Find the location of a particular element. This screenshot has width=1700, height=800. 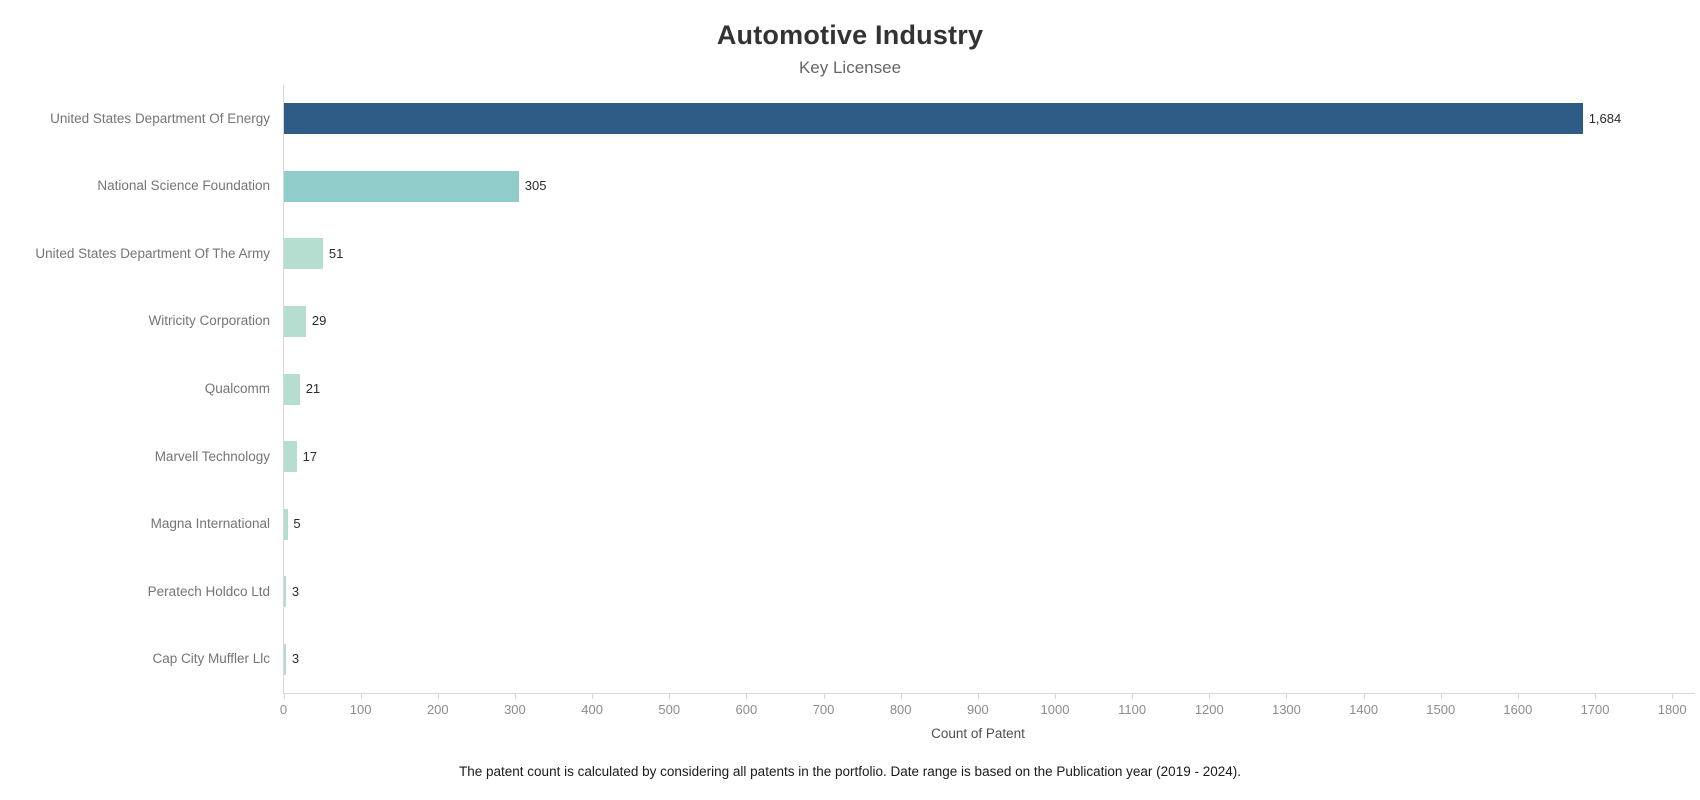

value-label: 305 is located at coordinates (535, 186).